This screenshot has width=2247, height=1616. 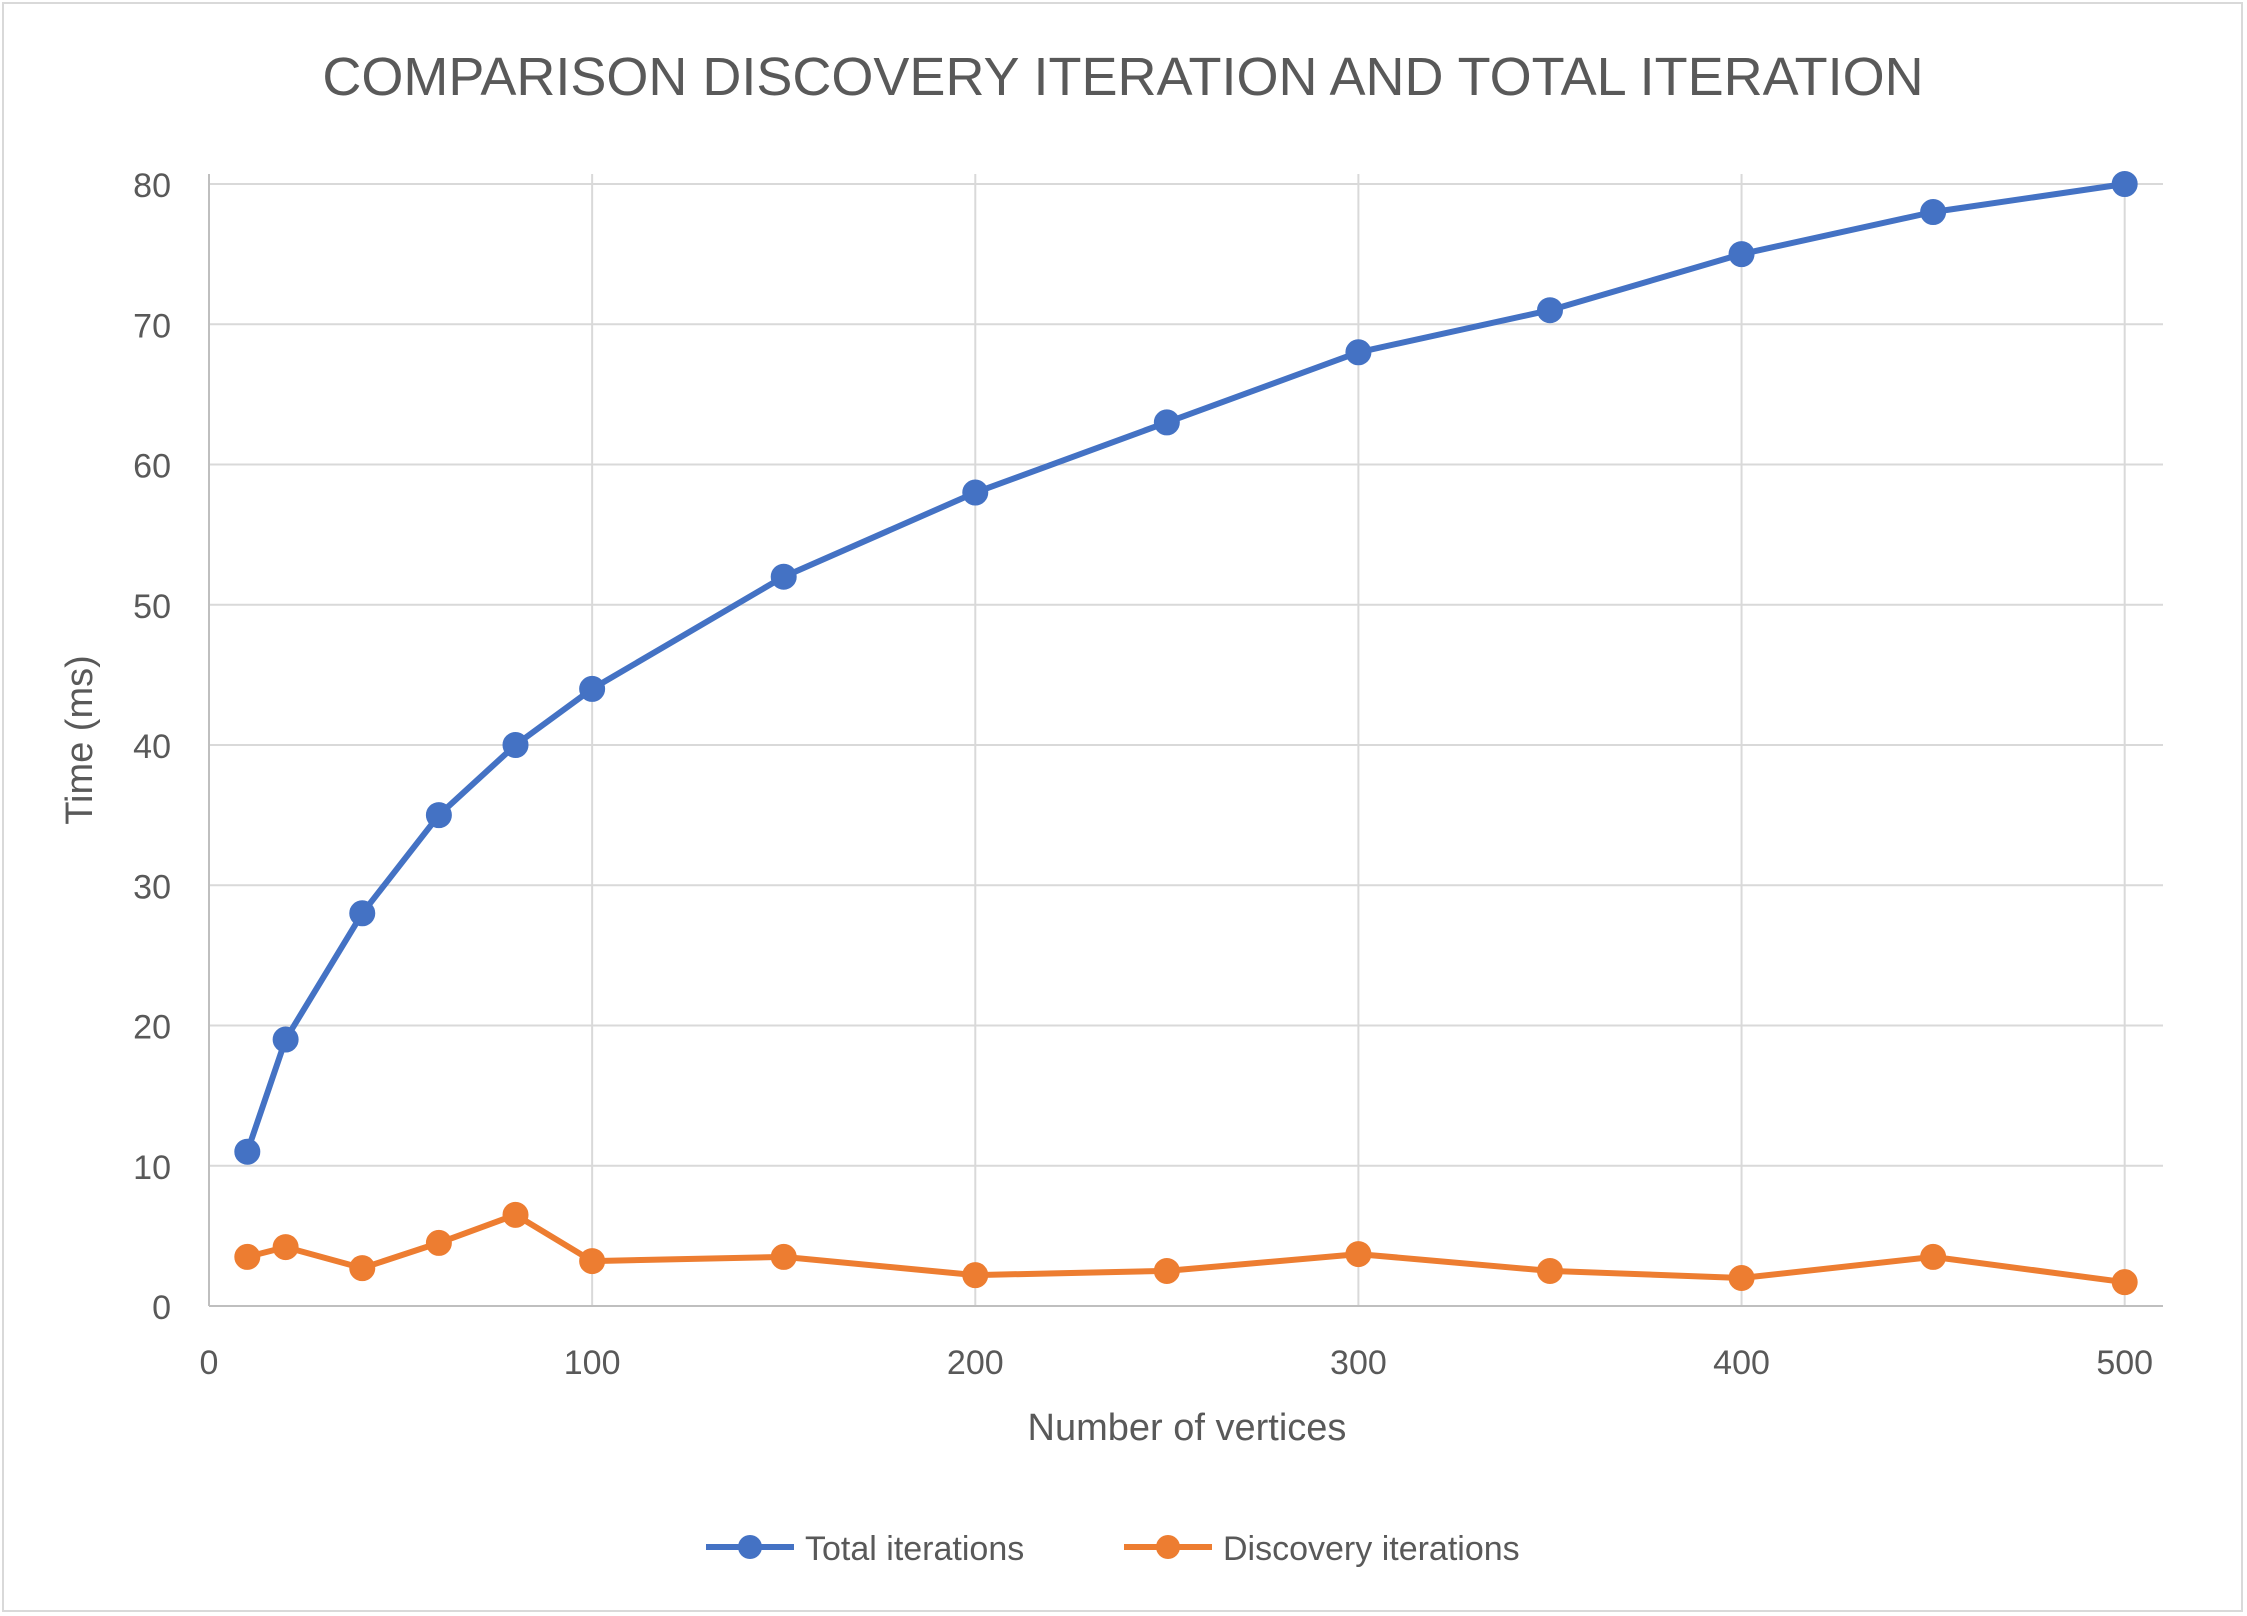 I want to click on y-tick-label: 0, so click(x=161, y=1308).